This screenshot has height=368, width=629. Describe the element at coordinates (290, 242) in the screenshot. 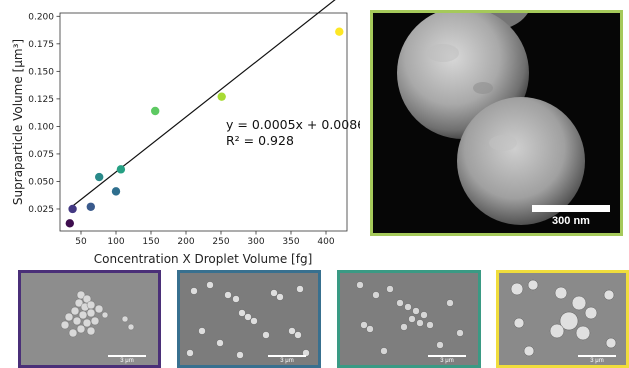

I see `x-tick-label: 350` at that location.